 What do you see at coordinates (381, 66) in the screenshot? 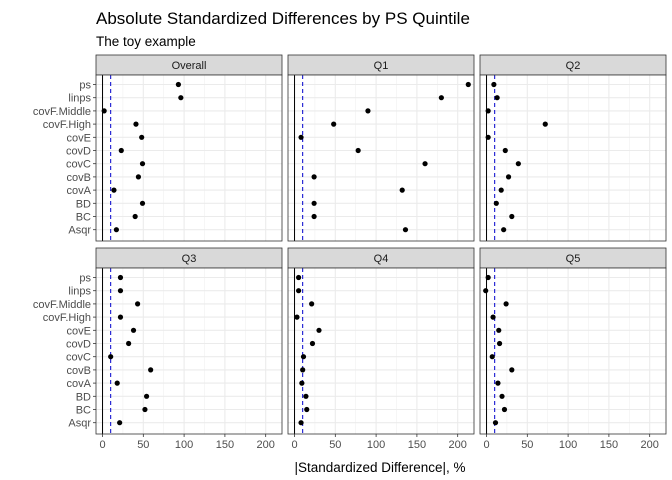
I see `facet-strip-label: Q1` at bounding box center [381, 66].